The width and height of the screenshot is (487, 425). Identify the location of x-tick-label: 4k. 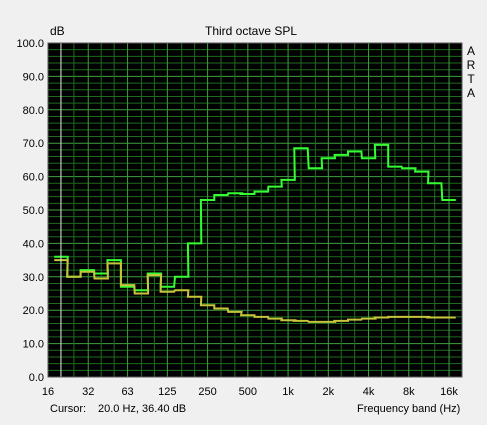
(369, 392).